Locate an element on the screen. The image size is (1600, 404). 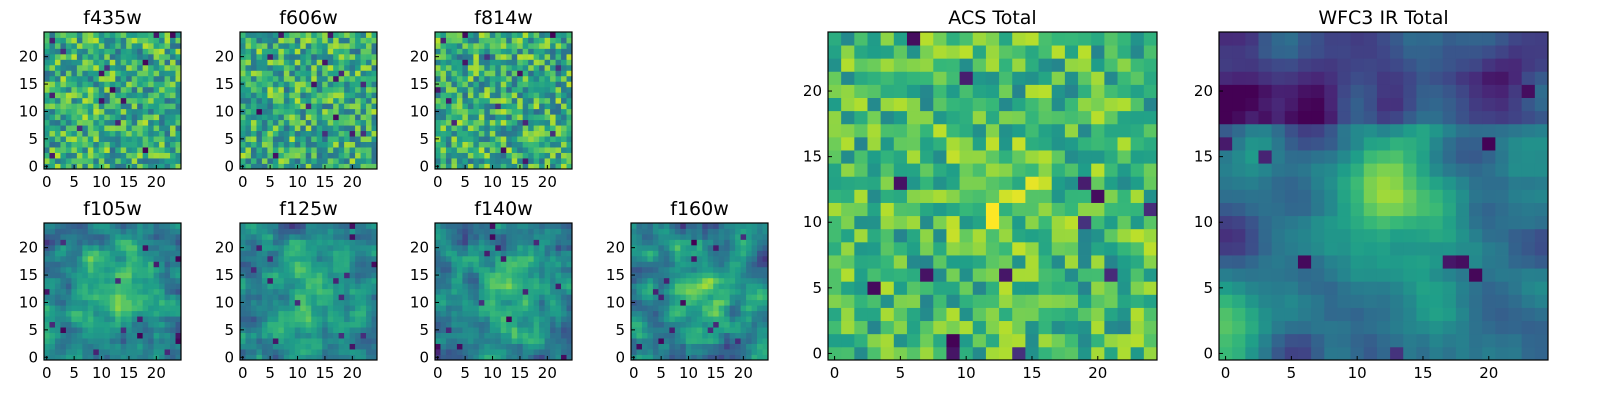
x-tick-label: 0 is located at coordinates (438, 182).